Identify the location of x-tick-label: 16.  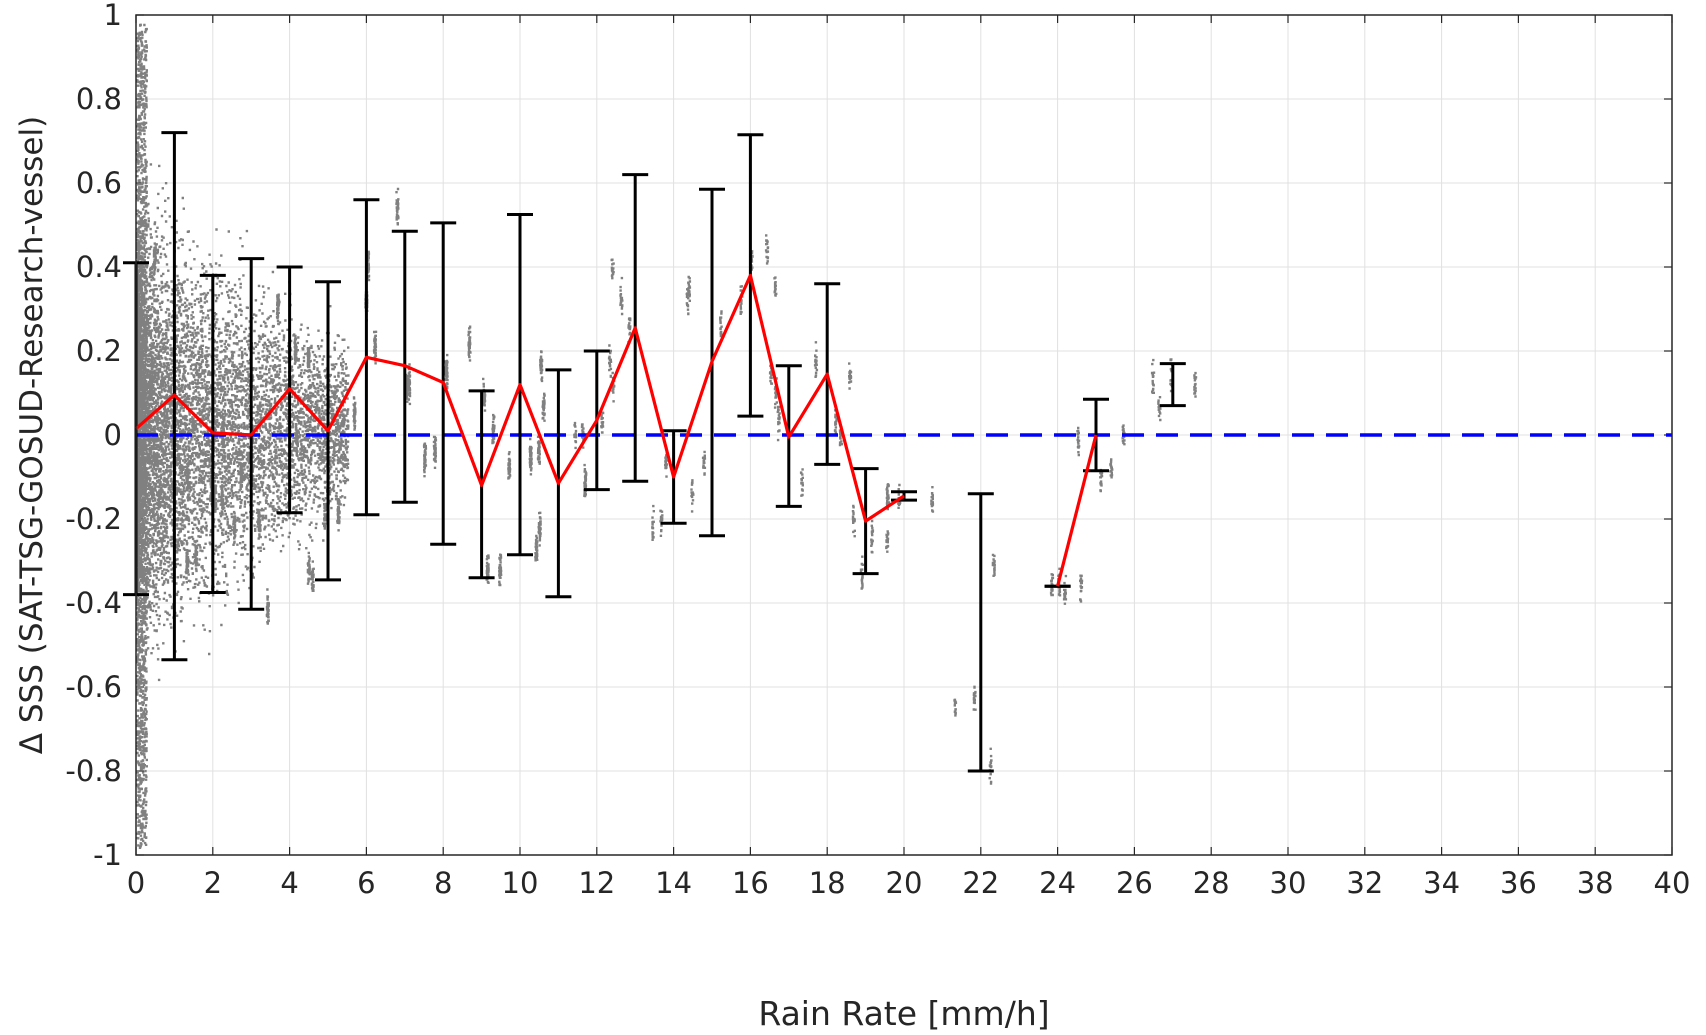
(750, 883).